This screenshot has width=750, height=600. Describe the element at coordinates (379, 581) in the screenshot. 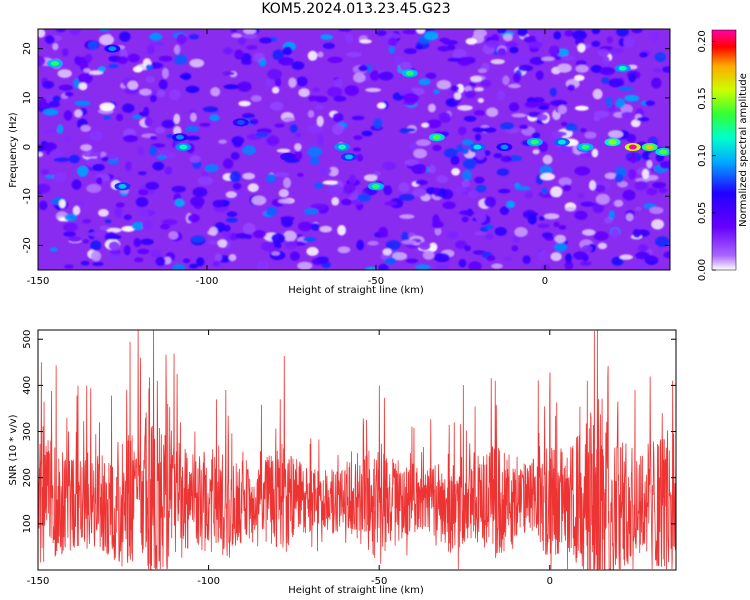

I see `x-tick-label: -50` at that location.